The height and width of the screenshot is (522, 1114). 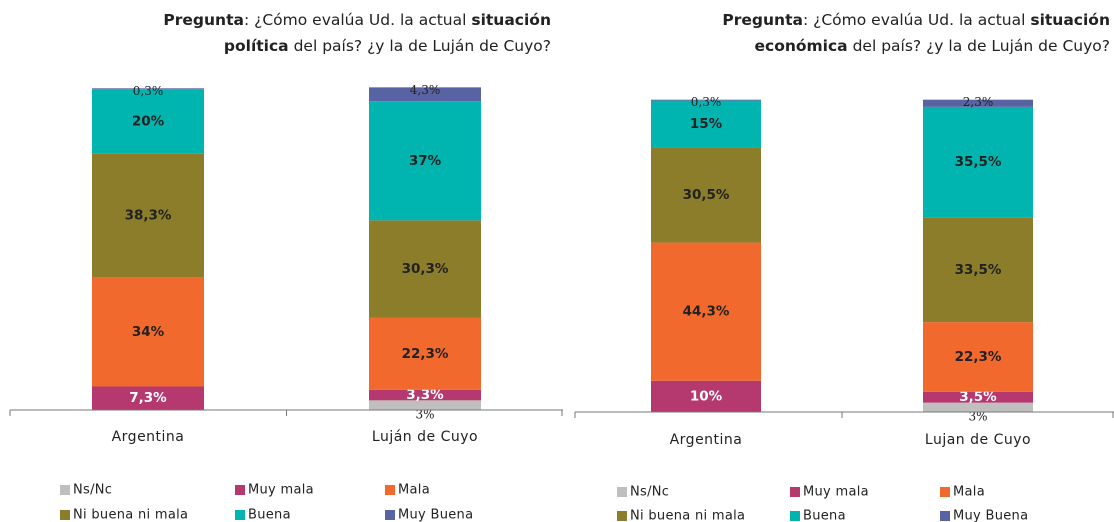 I want to click on value-label: 4,3%, so click(x=425, y=90).